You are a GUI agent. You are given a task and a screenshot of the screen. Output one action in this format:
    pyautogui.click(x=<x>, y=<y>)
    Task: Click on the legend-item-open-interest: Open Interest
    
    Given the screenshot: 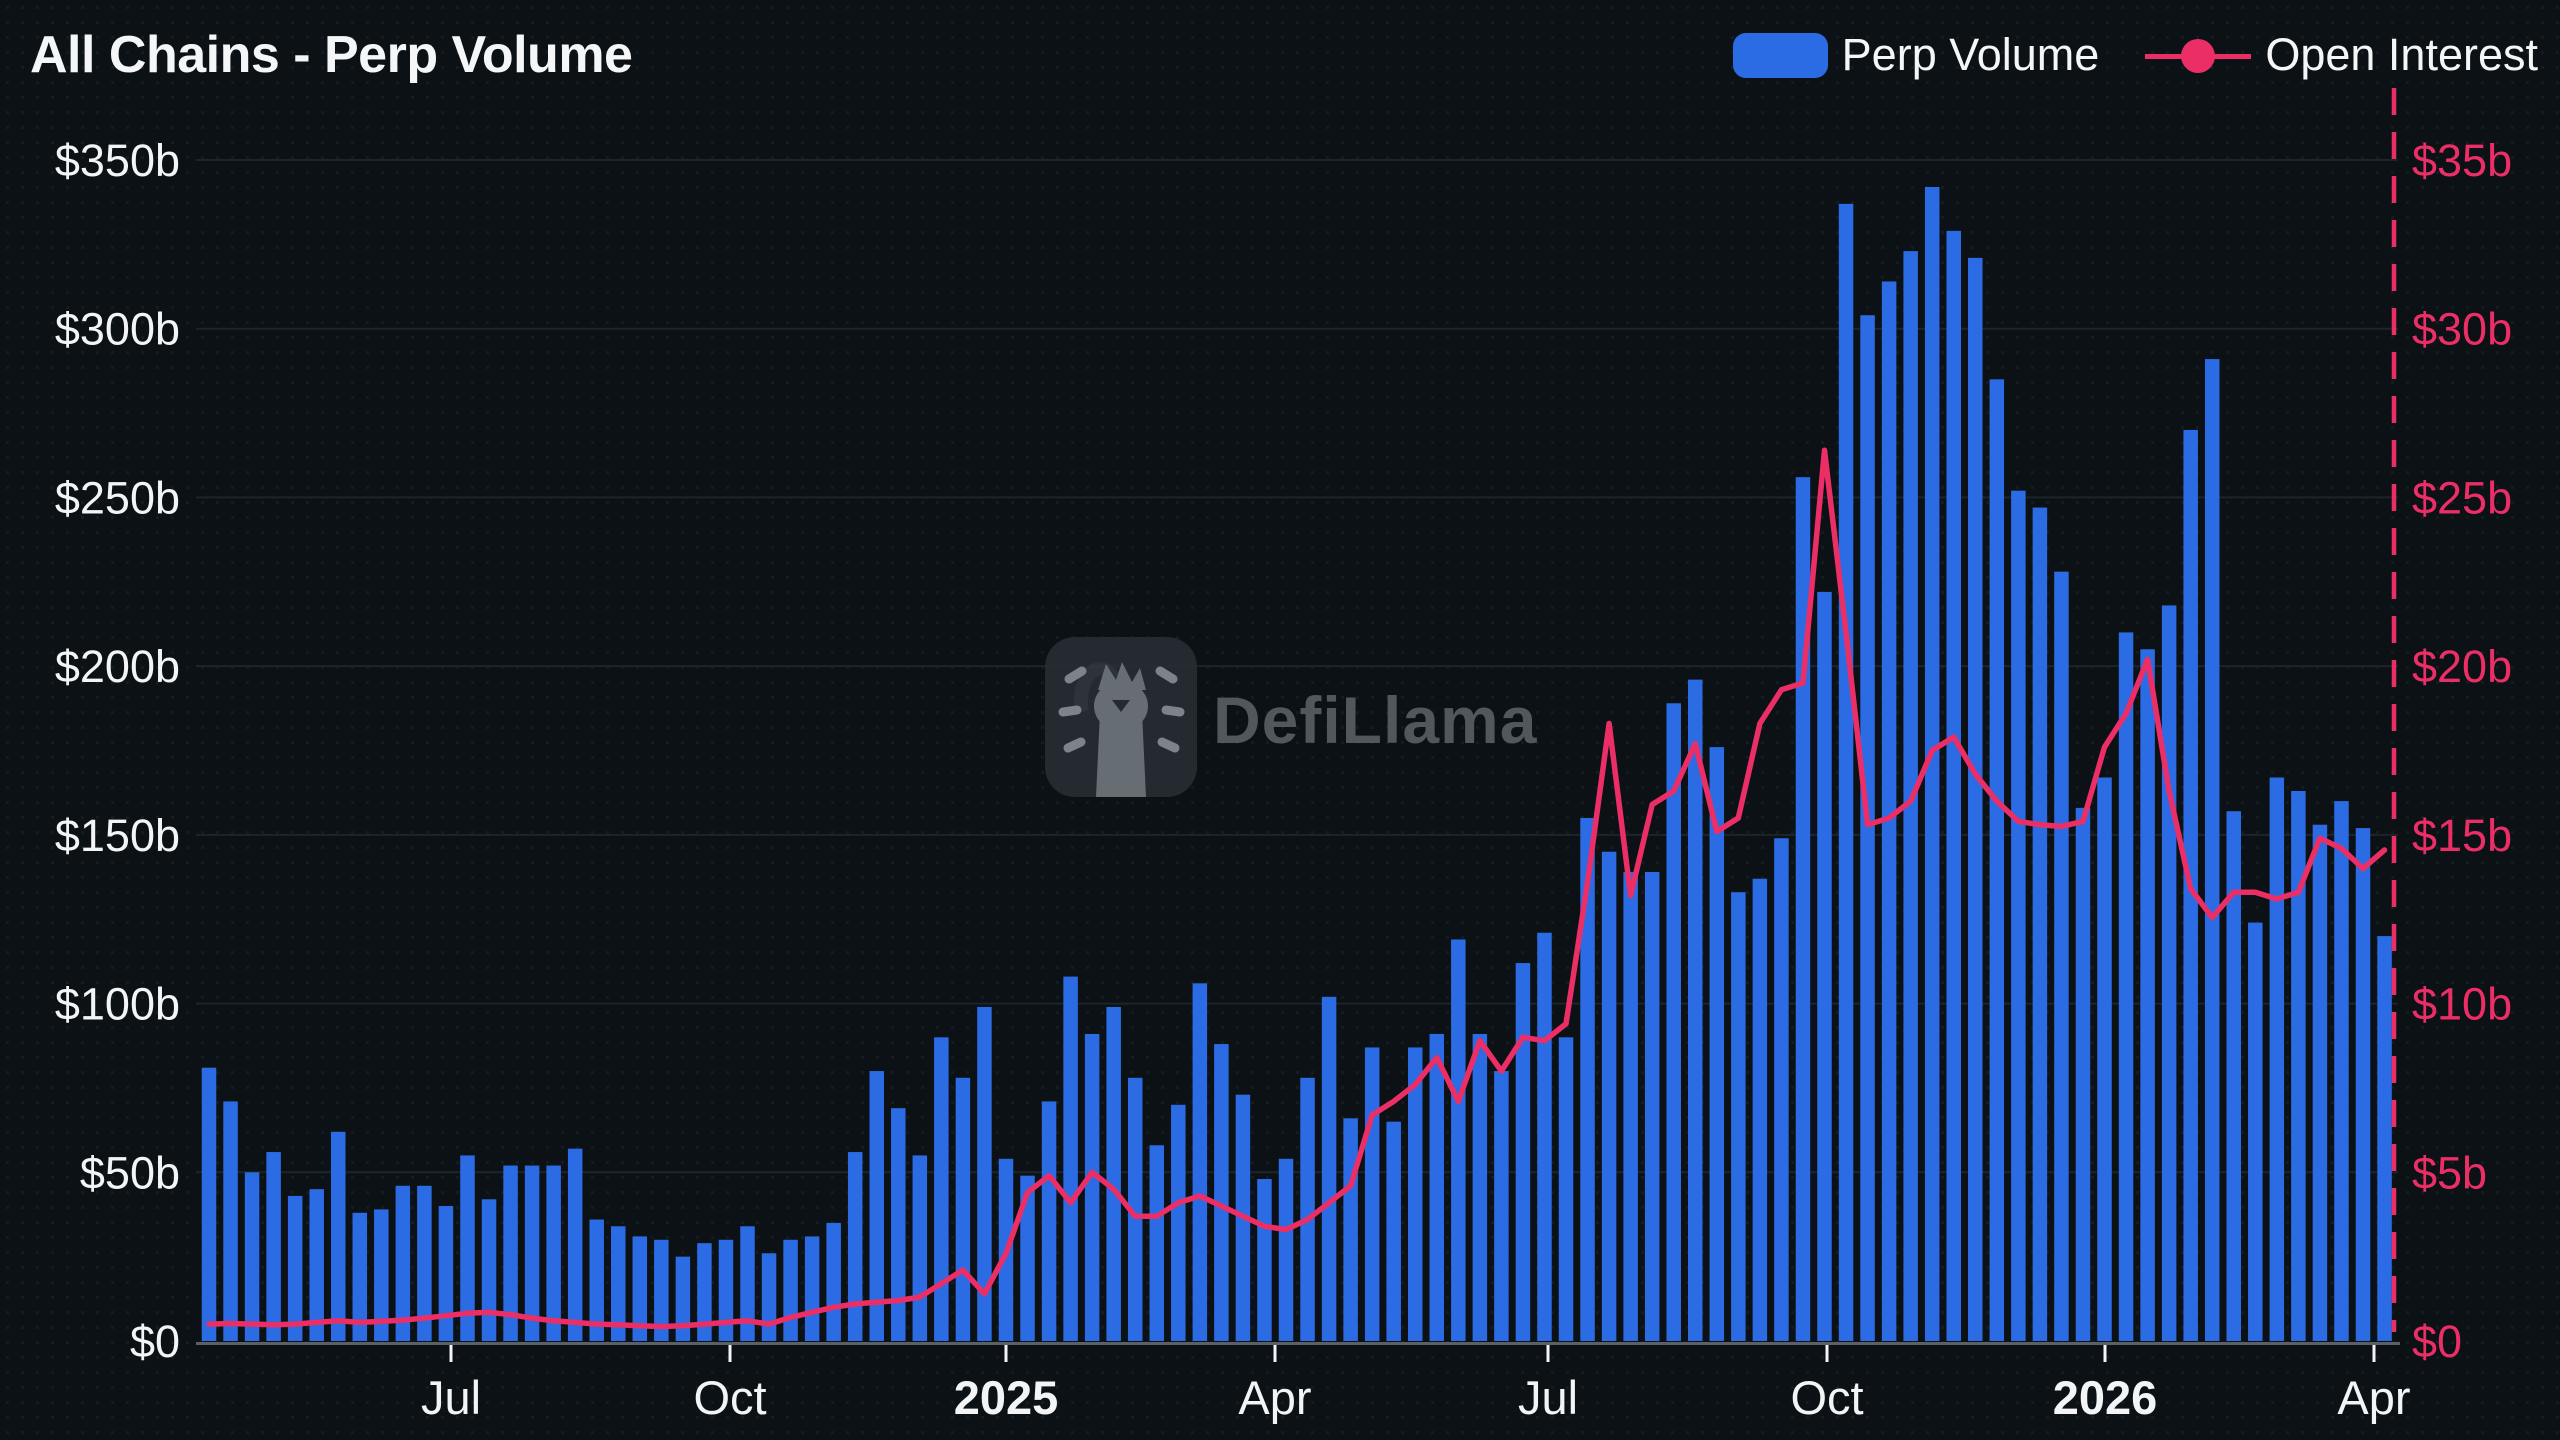 What is the action you would take?
    pyautogui.click(x=2341, y=55)
    